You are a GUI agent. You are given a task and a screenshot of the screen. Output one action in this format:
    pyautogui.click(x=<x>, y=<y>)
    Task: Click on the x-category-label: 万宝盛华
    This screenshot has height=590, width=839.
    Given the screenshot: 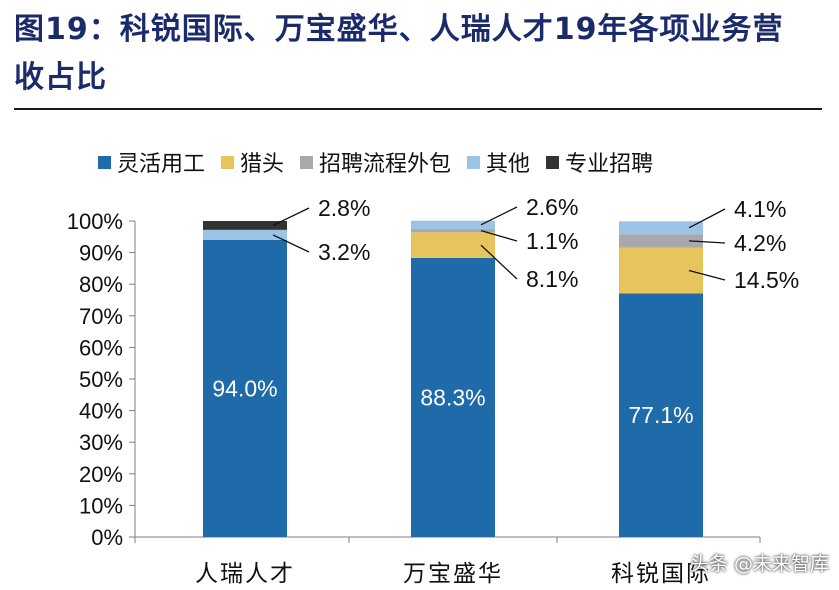 What is the action you would take?
    pyautogui.click(x=453, y=574)
    